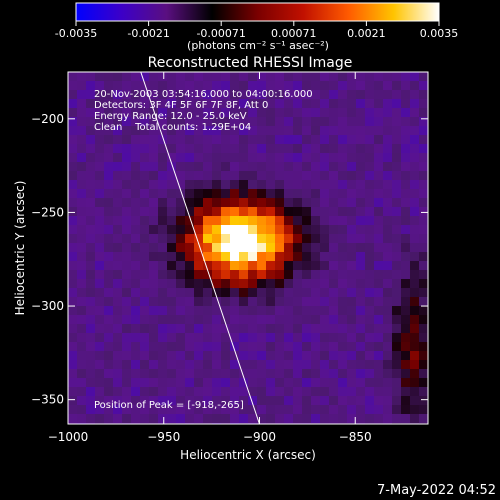  Describe the element at coordinates (47, 119) in the screenshot. I see `y-tick-label: −200` at that location.